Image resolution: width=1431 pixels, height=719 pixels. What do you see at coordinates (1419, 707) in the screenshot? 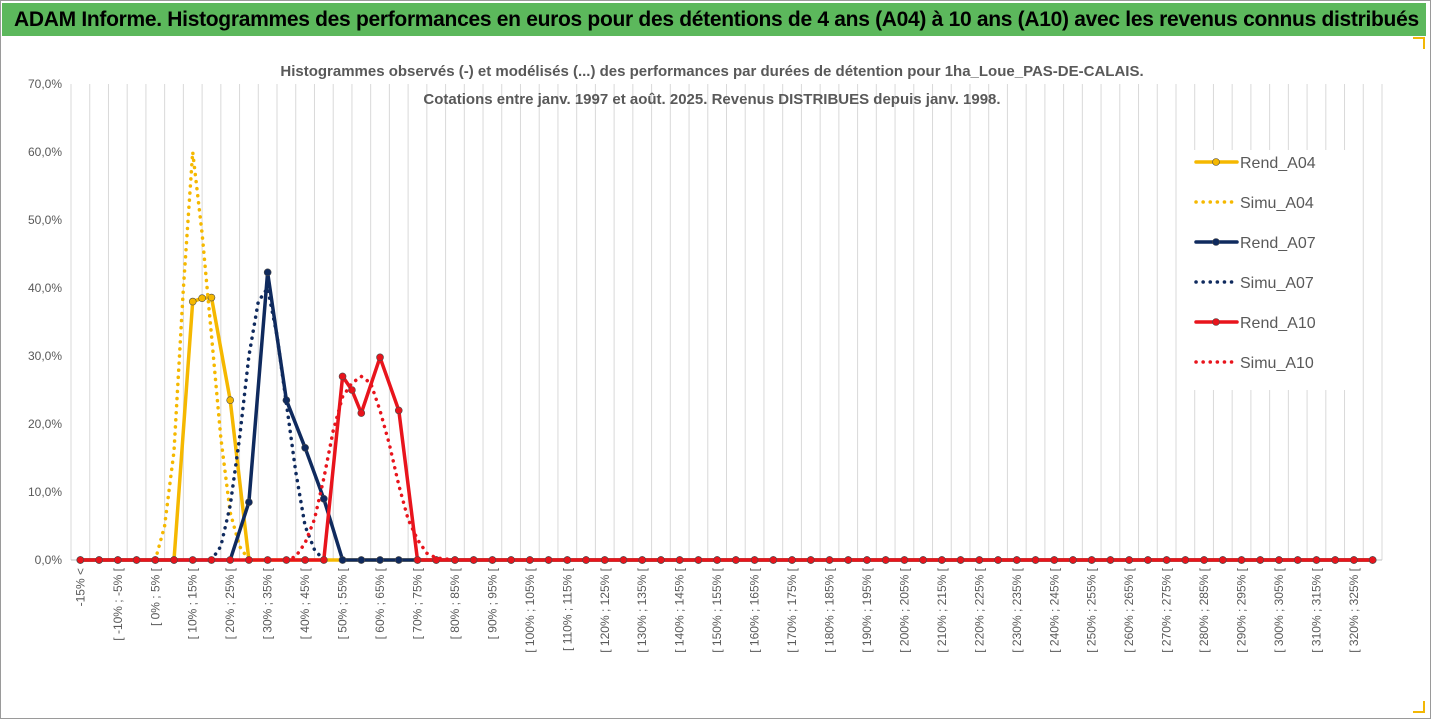
I see `selection-corner-bottom-right` at bounding box center [1419, 707].